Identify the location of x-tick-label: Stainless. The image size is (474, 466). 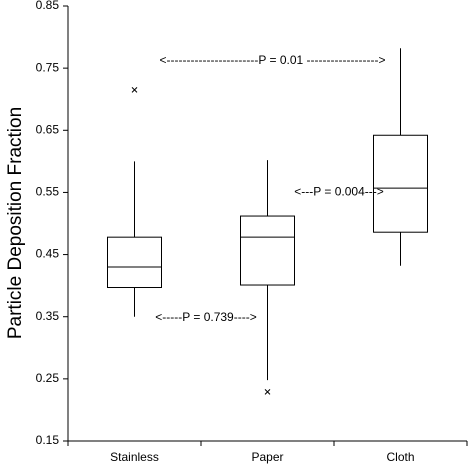
(134, 457).